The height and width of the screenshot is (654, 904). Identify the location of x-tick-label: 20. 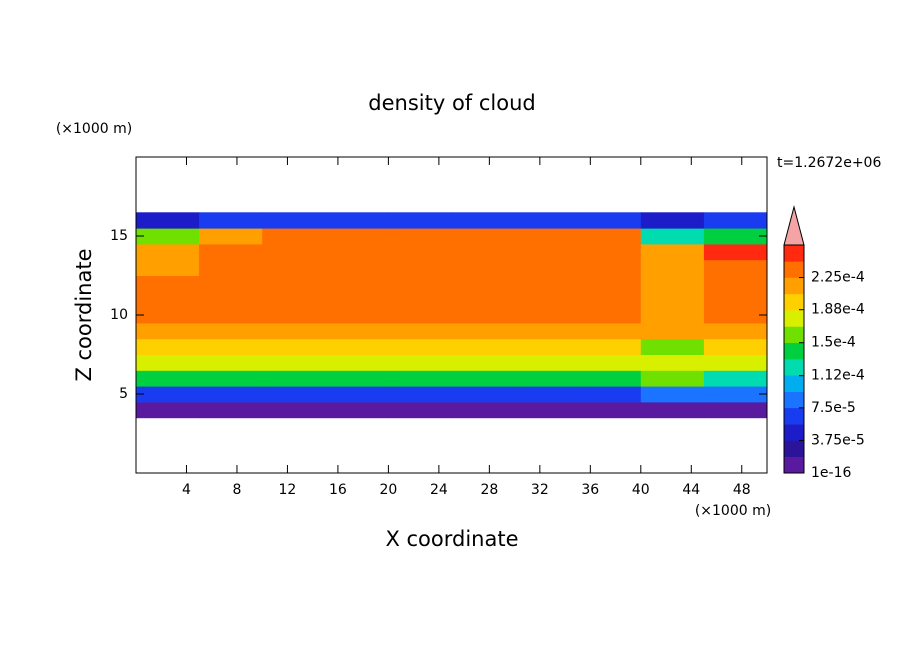
(388, 490).